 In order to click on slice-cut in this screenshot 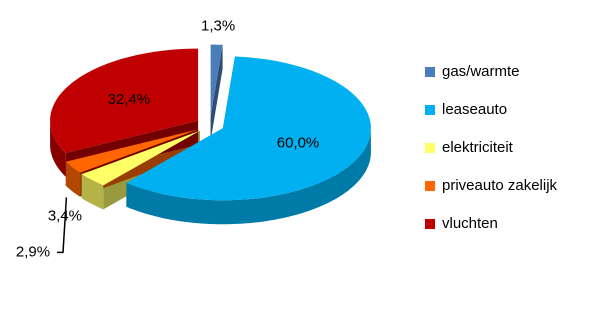, I will do `click(216, 92)`.